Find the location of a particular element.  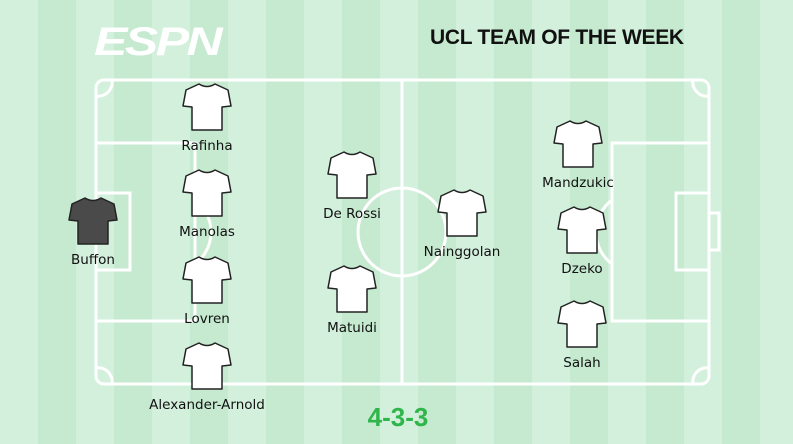

player-manolas: Manolas is located at coordinates (207, 204).